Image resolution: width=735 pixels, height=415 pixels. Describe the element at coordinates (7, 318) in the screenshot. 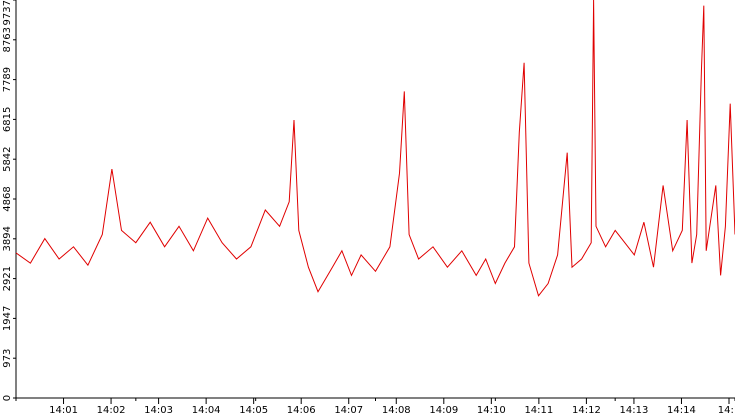

I see `y-tick-label: 1947` at that location.